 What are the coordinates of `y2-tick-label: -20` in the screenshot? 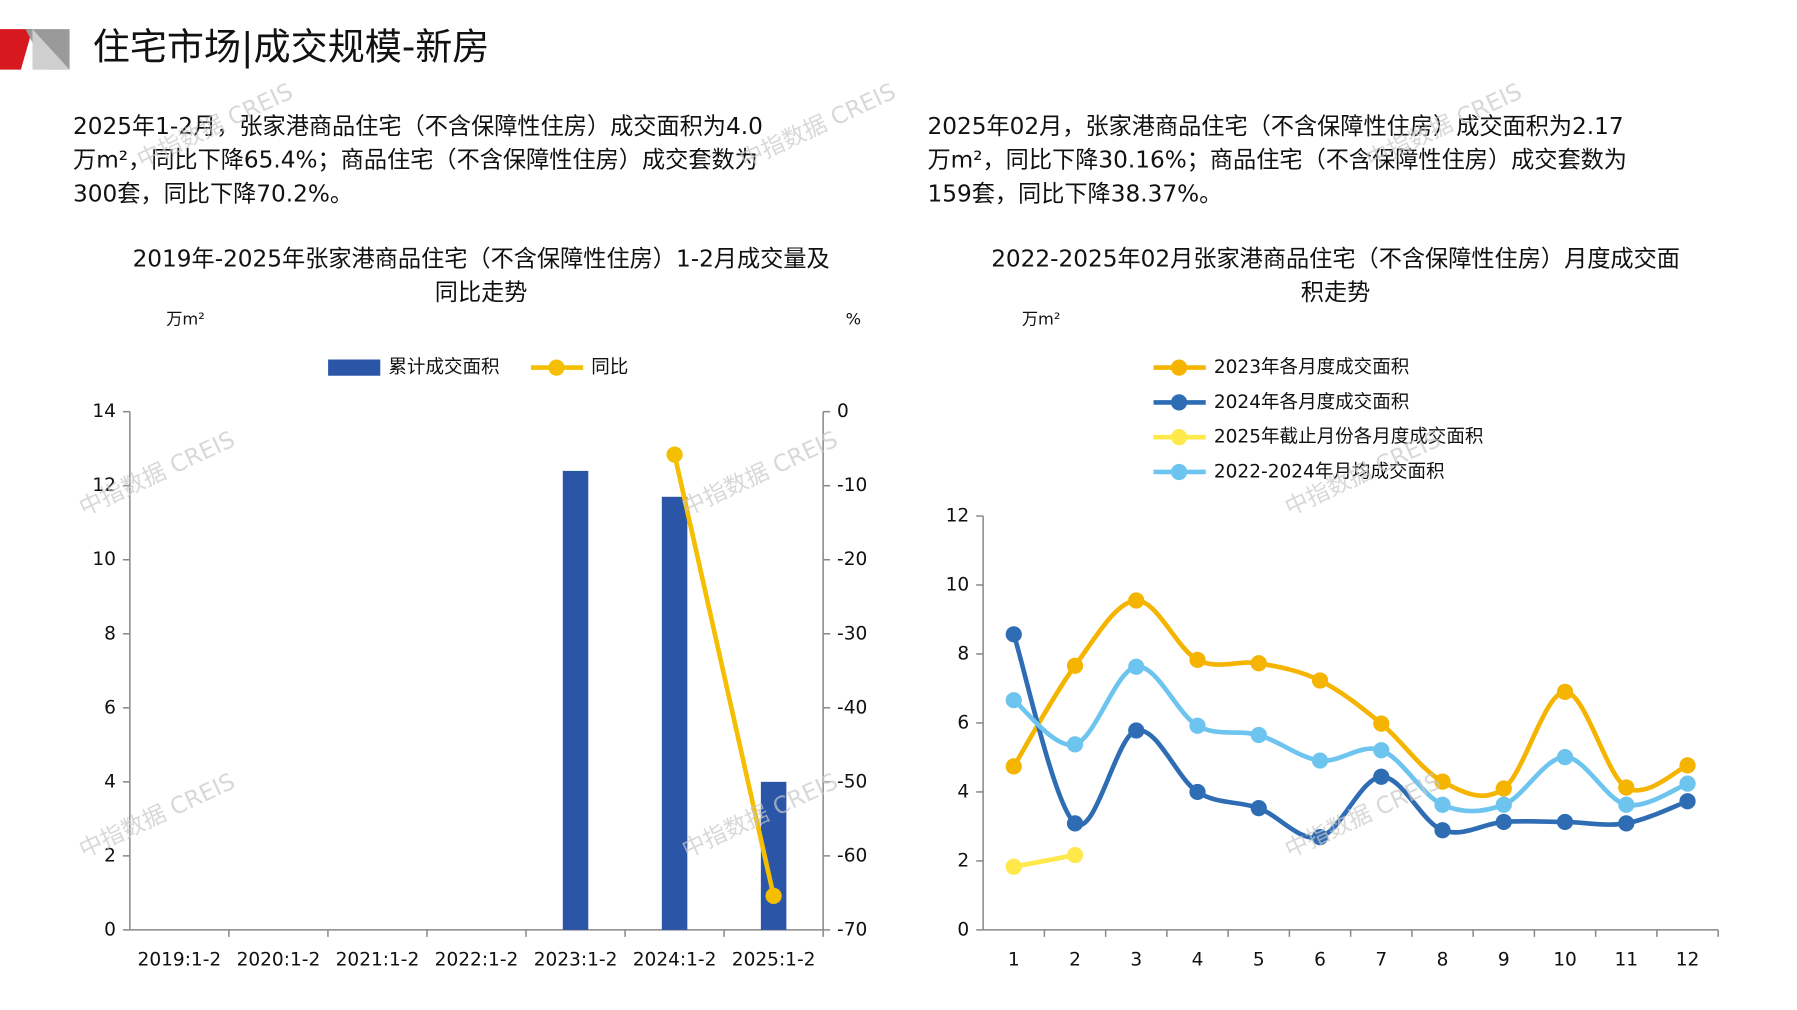 It's located at (852, 559).